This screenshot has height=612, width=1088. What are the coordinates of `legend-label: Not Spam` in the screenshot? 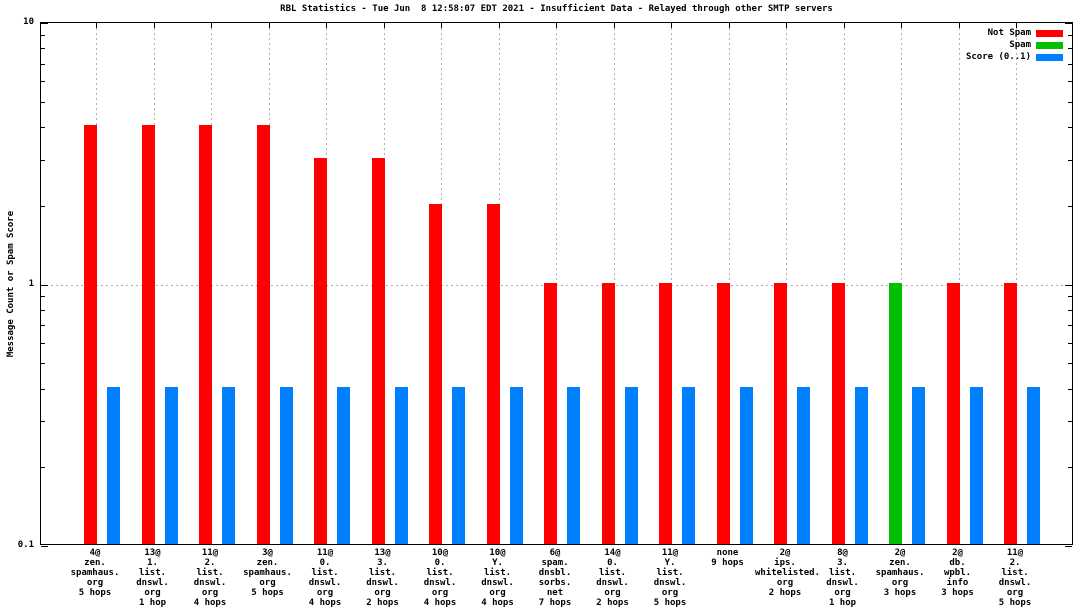 It's located at (1009, 33).